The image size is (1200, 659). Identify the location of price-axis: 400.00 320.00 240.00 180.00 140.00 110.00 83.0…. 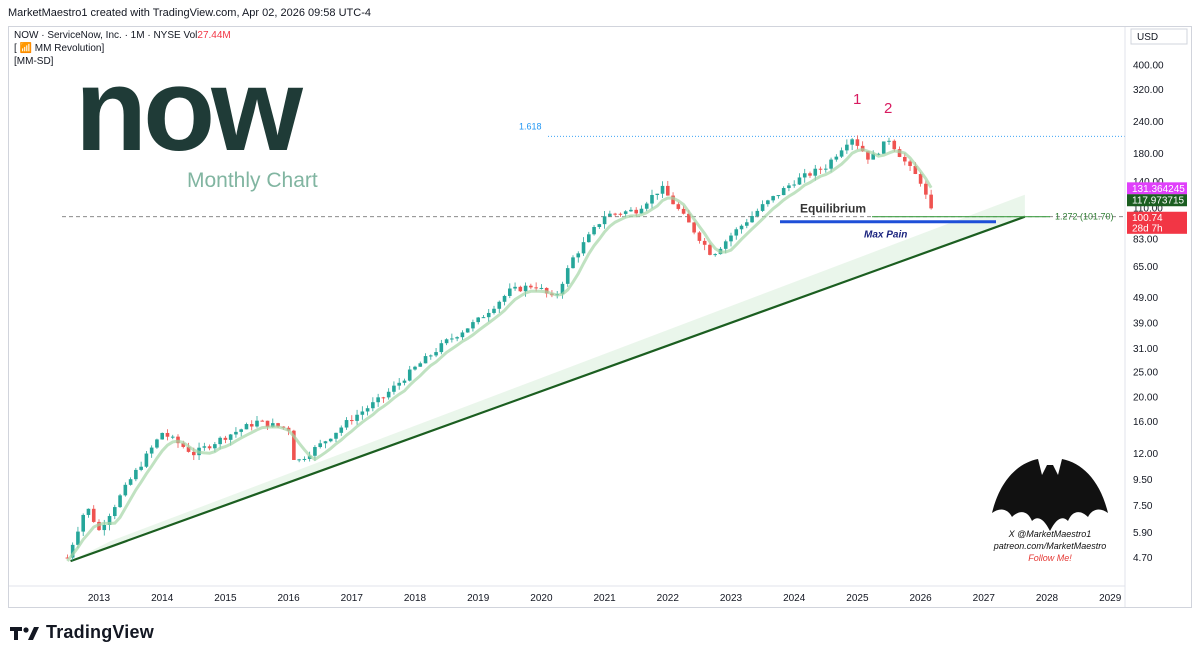
(1148, 312).